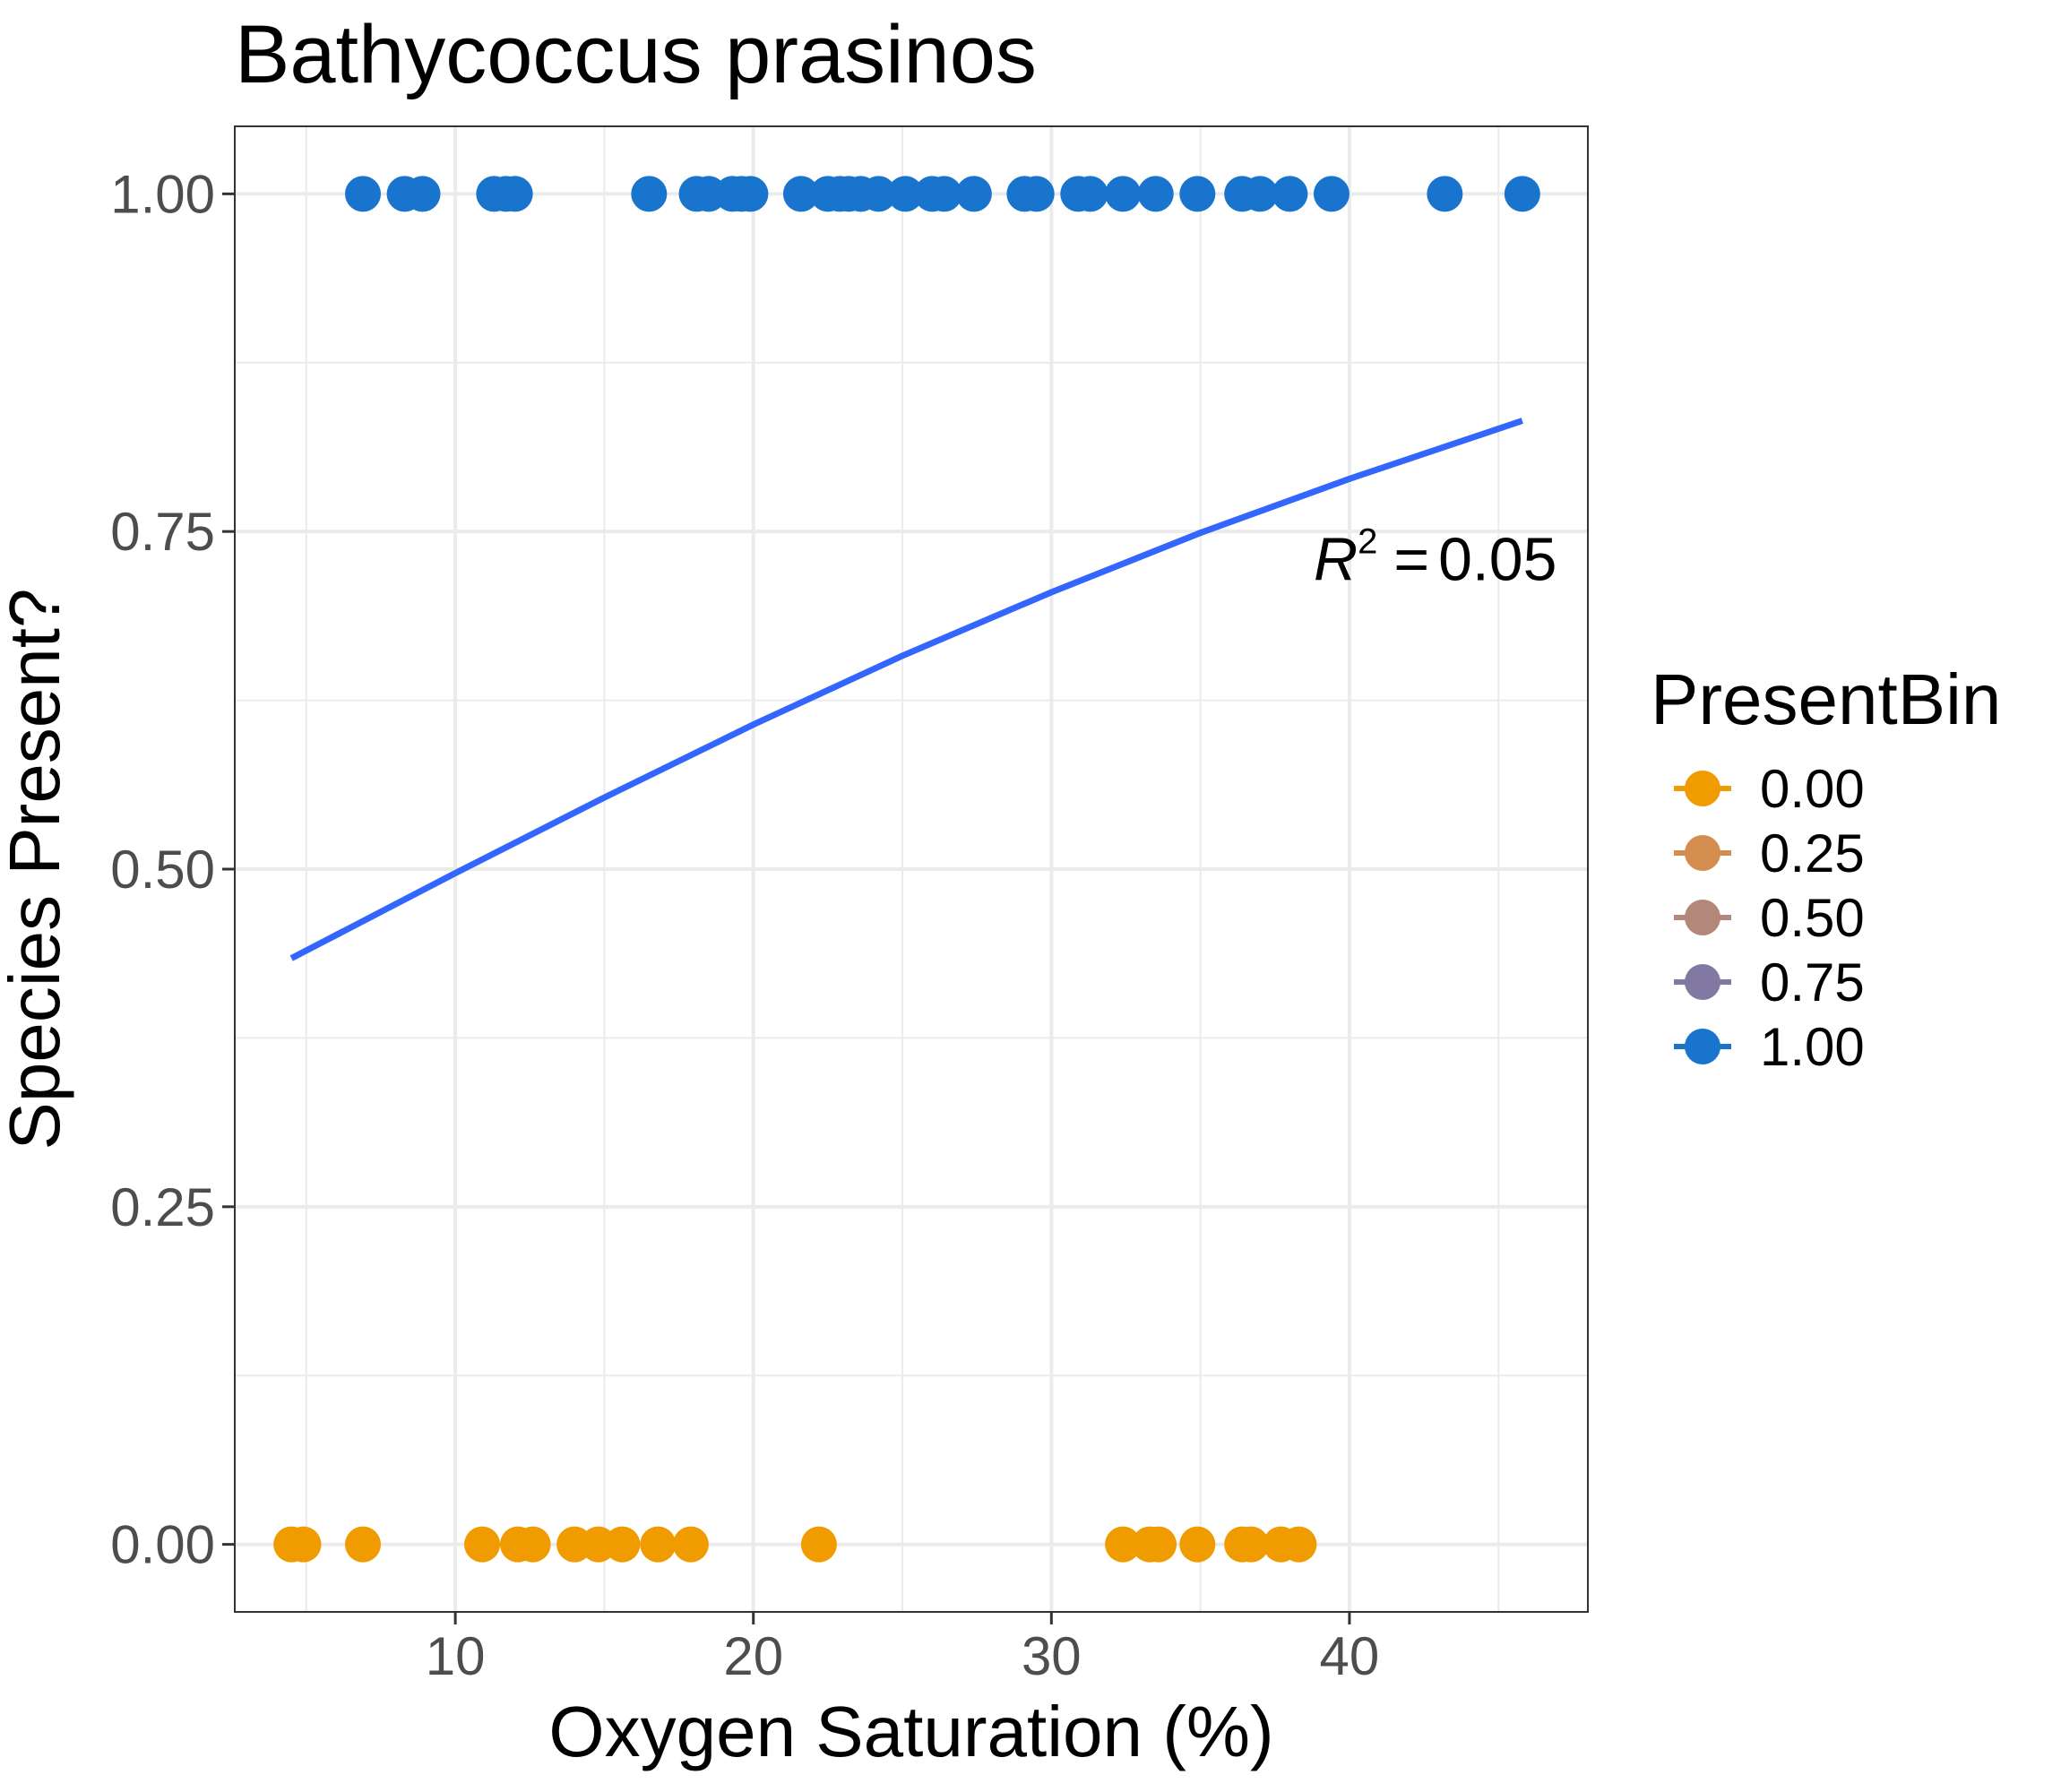 This screenshot has width=2061, height=1792. Describe the element at coordinates (1497, 559) in the screenshot. I see `r-squared-value: 0.05` at that location.